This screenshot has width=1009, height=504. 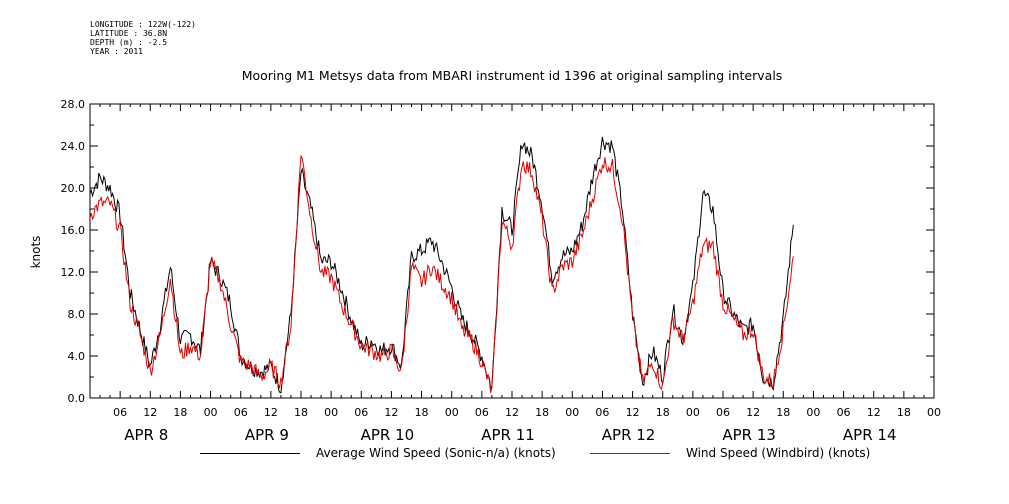 I want to click on legend-item-windbird: Wind Speed (Windbird) (knots), so click(x=730, y=453).